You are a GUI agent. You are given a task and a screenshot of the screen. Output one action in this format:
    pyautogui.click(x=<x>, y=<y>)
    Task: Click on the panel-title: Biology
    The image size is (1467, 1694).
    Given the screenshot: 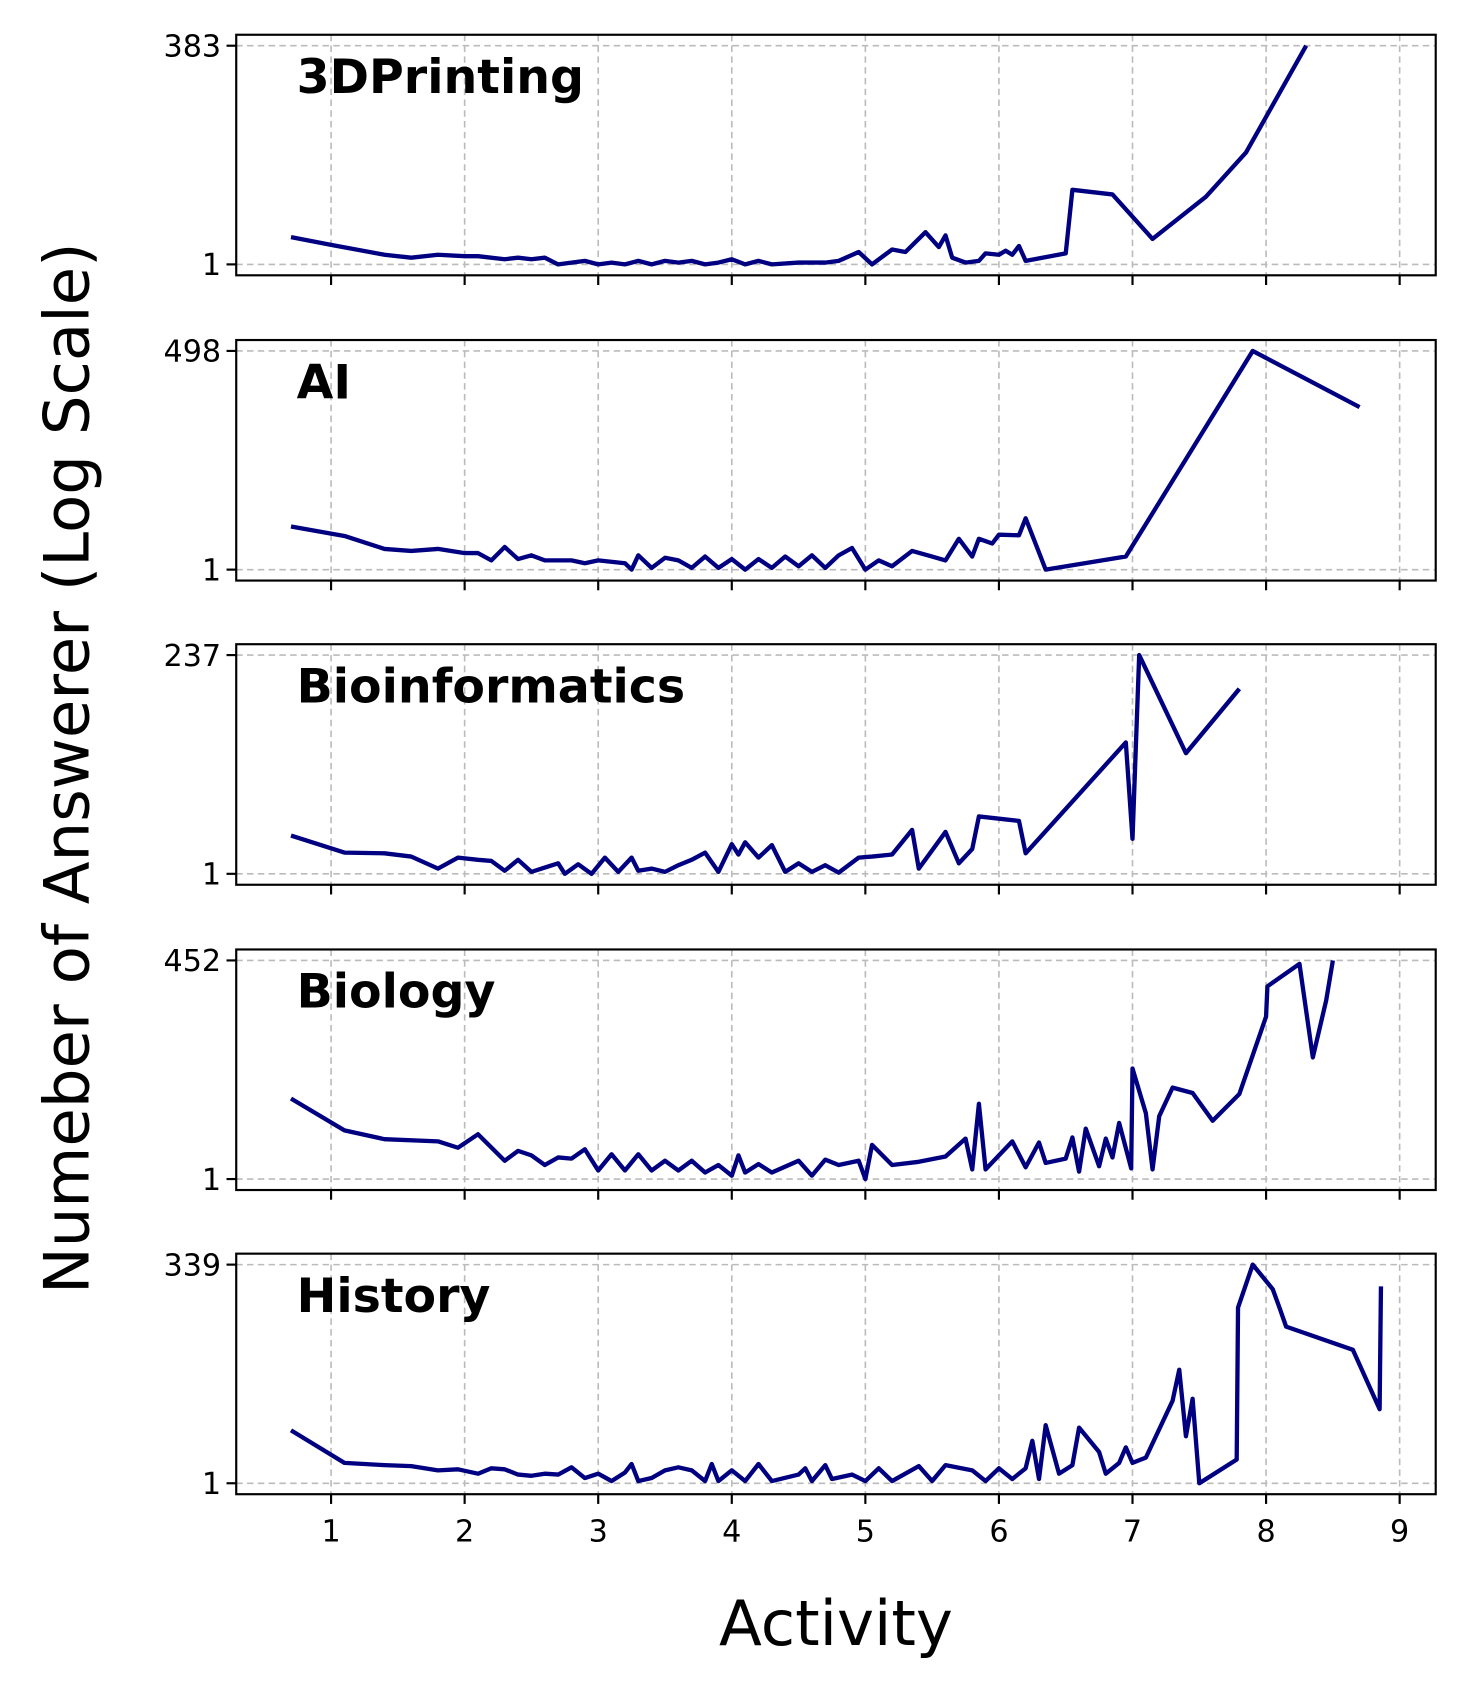 What is the action you would take?
    pyautogui.click(x=396, y=992)
    